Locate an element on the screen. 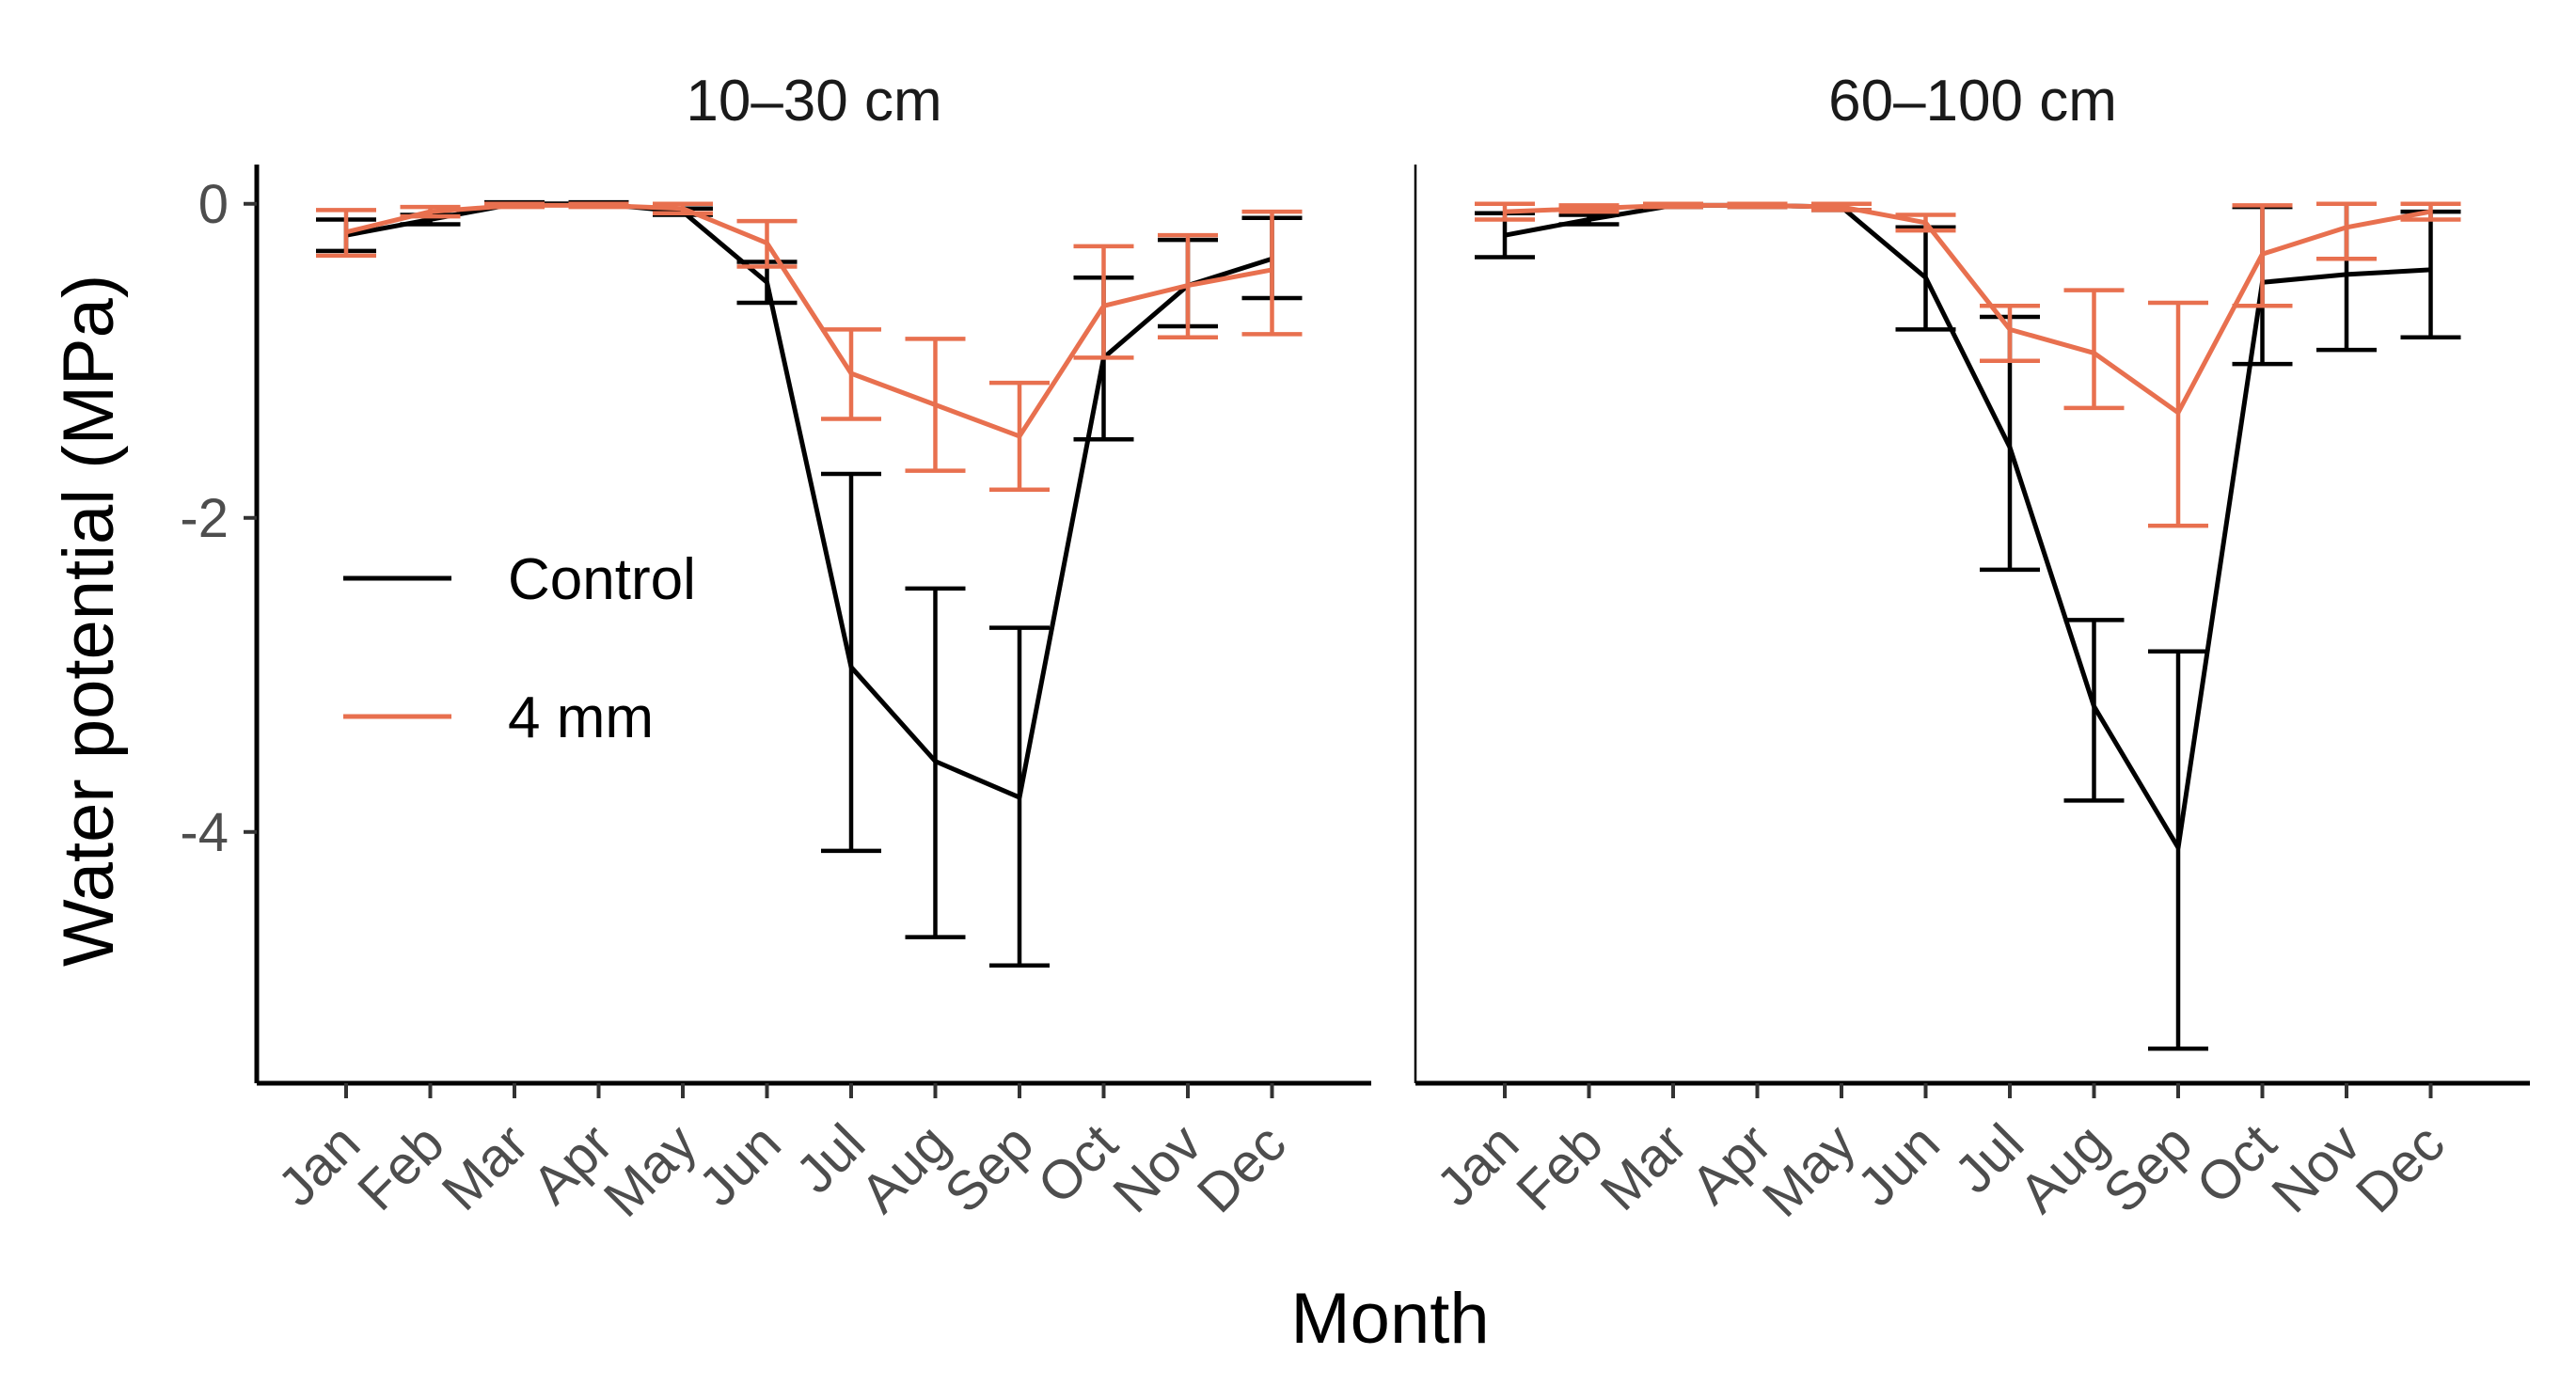 The height and width of the screenshot is (1386, 2576). y-tick-label: -4 is located at coordinates (204, 833).